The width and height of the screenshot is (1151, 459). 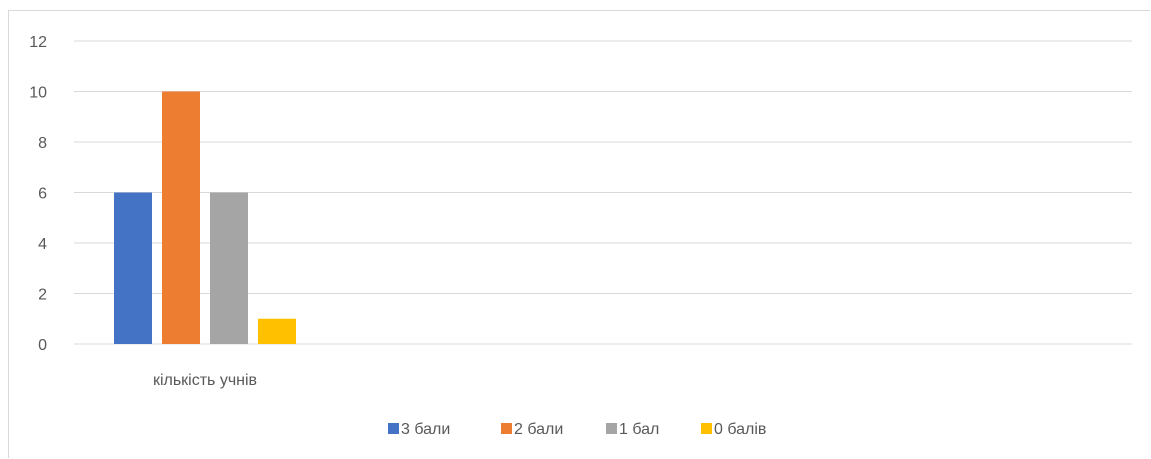 What do you see at coordinates (38, 42) in the screenshot?
I see `y-tick-label: 12` at bounding box center [38, 42].